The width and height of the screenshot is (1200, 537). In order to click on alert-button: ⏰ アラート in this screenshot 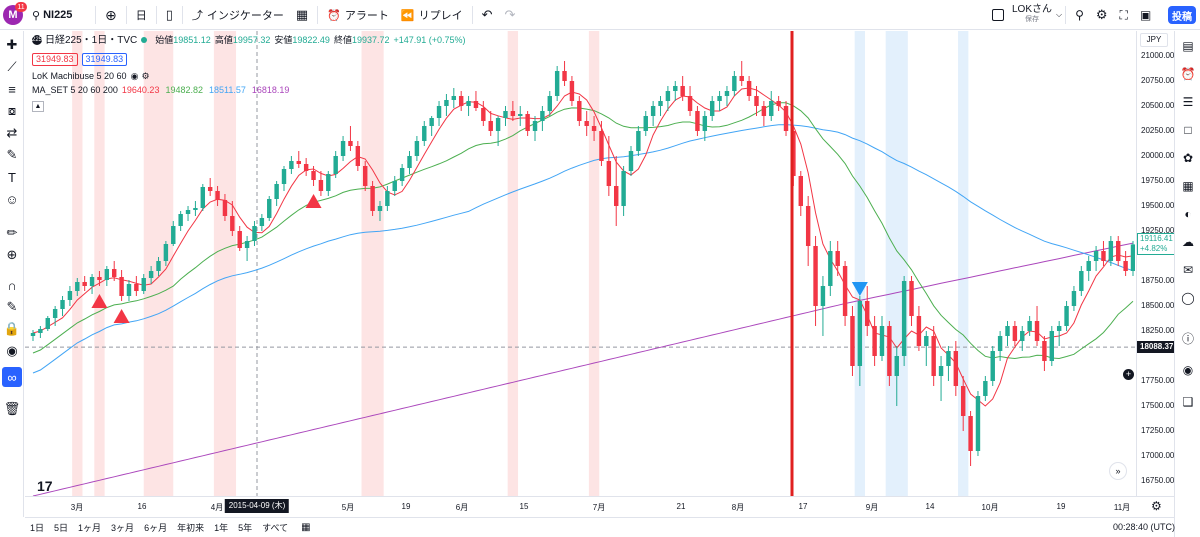, I will do `click(358, 16)`.